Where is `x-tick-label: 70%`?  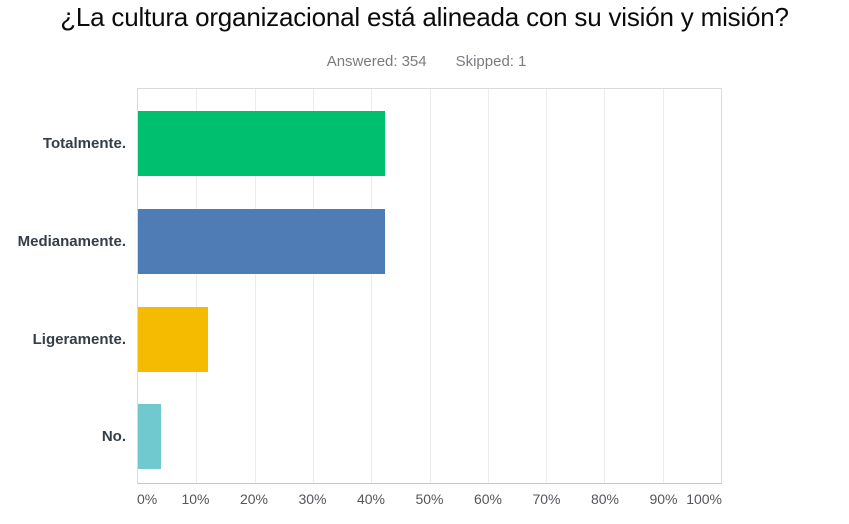 x-tick-label: 70% is located at coordinates (546, 499).